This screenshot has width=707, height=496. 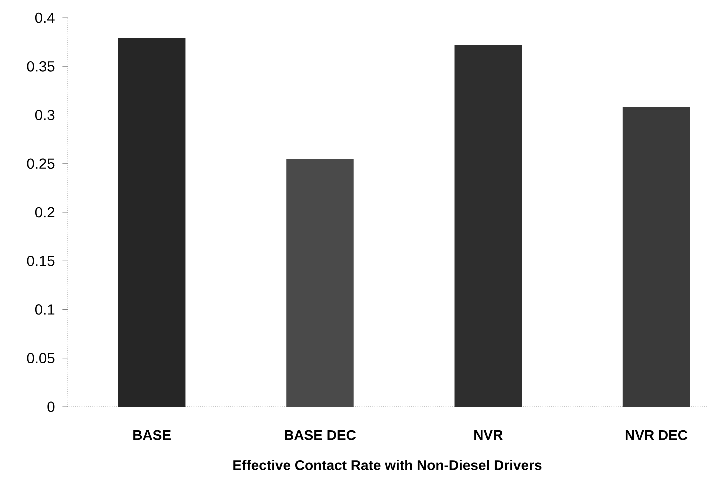 What do you see at coordinates (41, 164) in the screenshot?
I see `y-tick-label: 0.25` at bounding box center [41, 164].